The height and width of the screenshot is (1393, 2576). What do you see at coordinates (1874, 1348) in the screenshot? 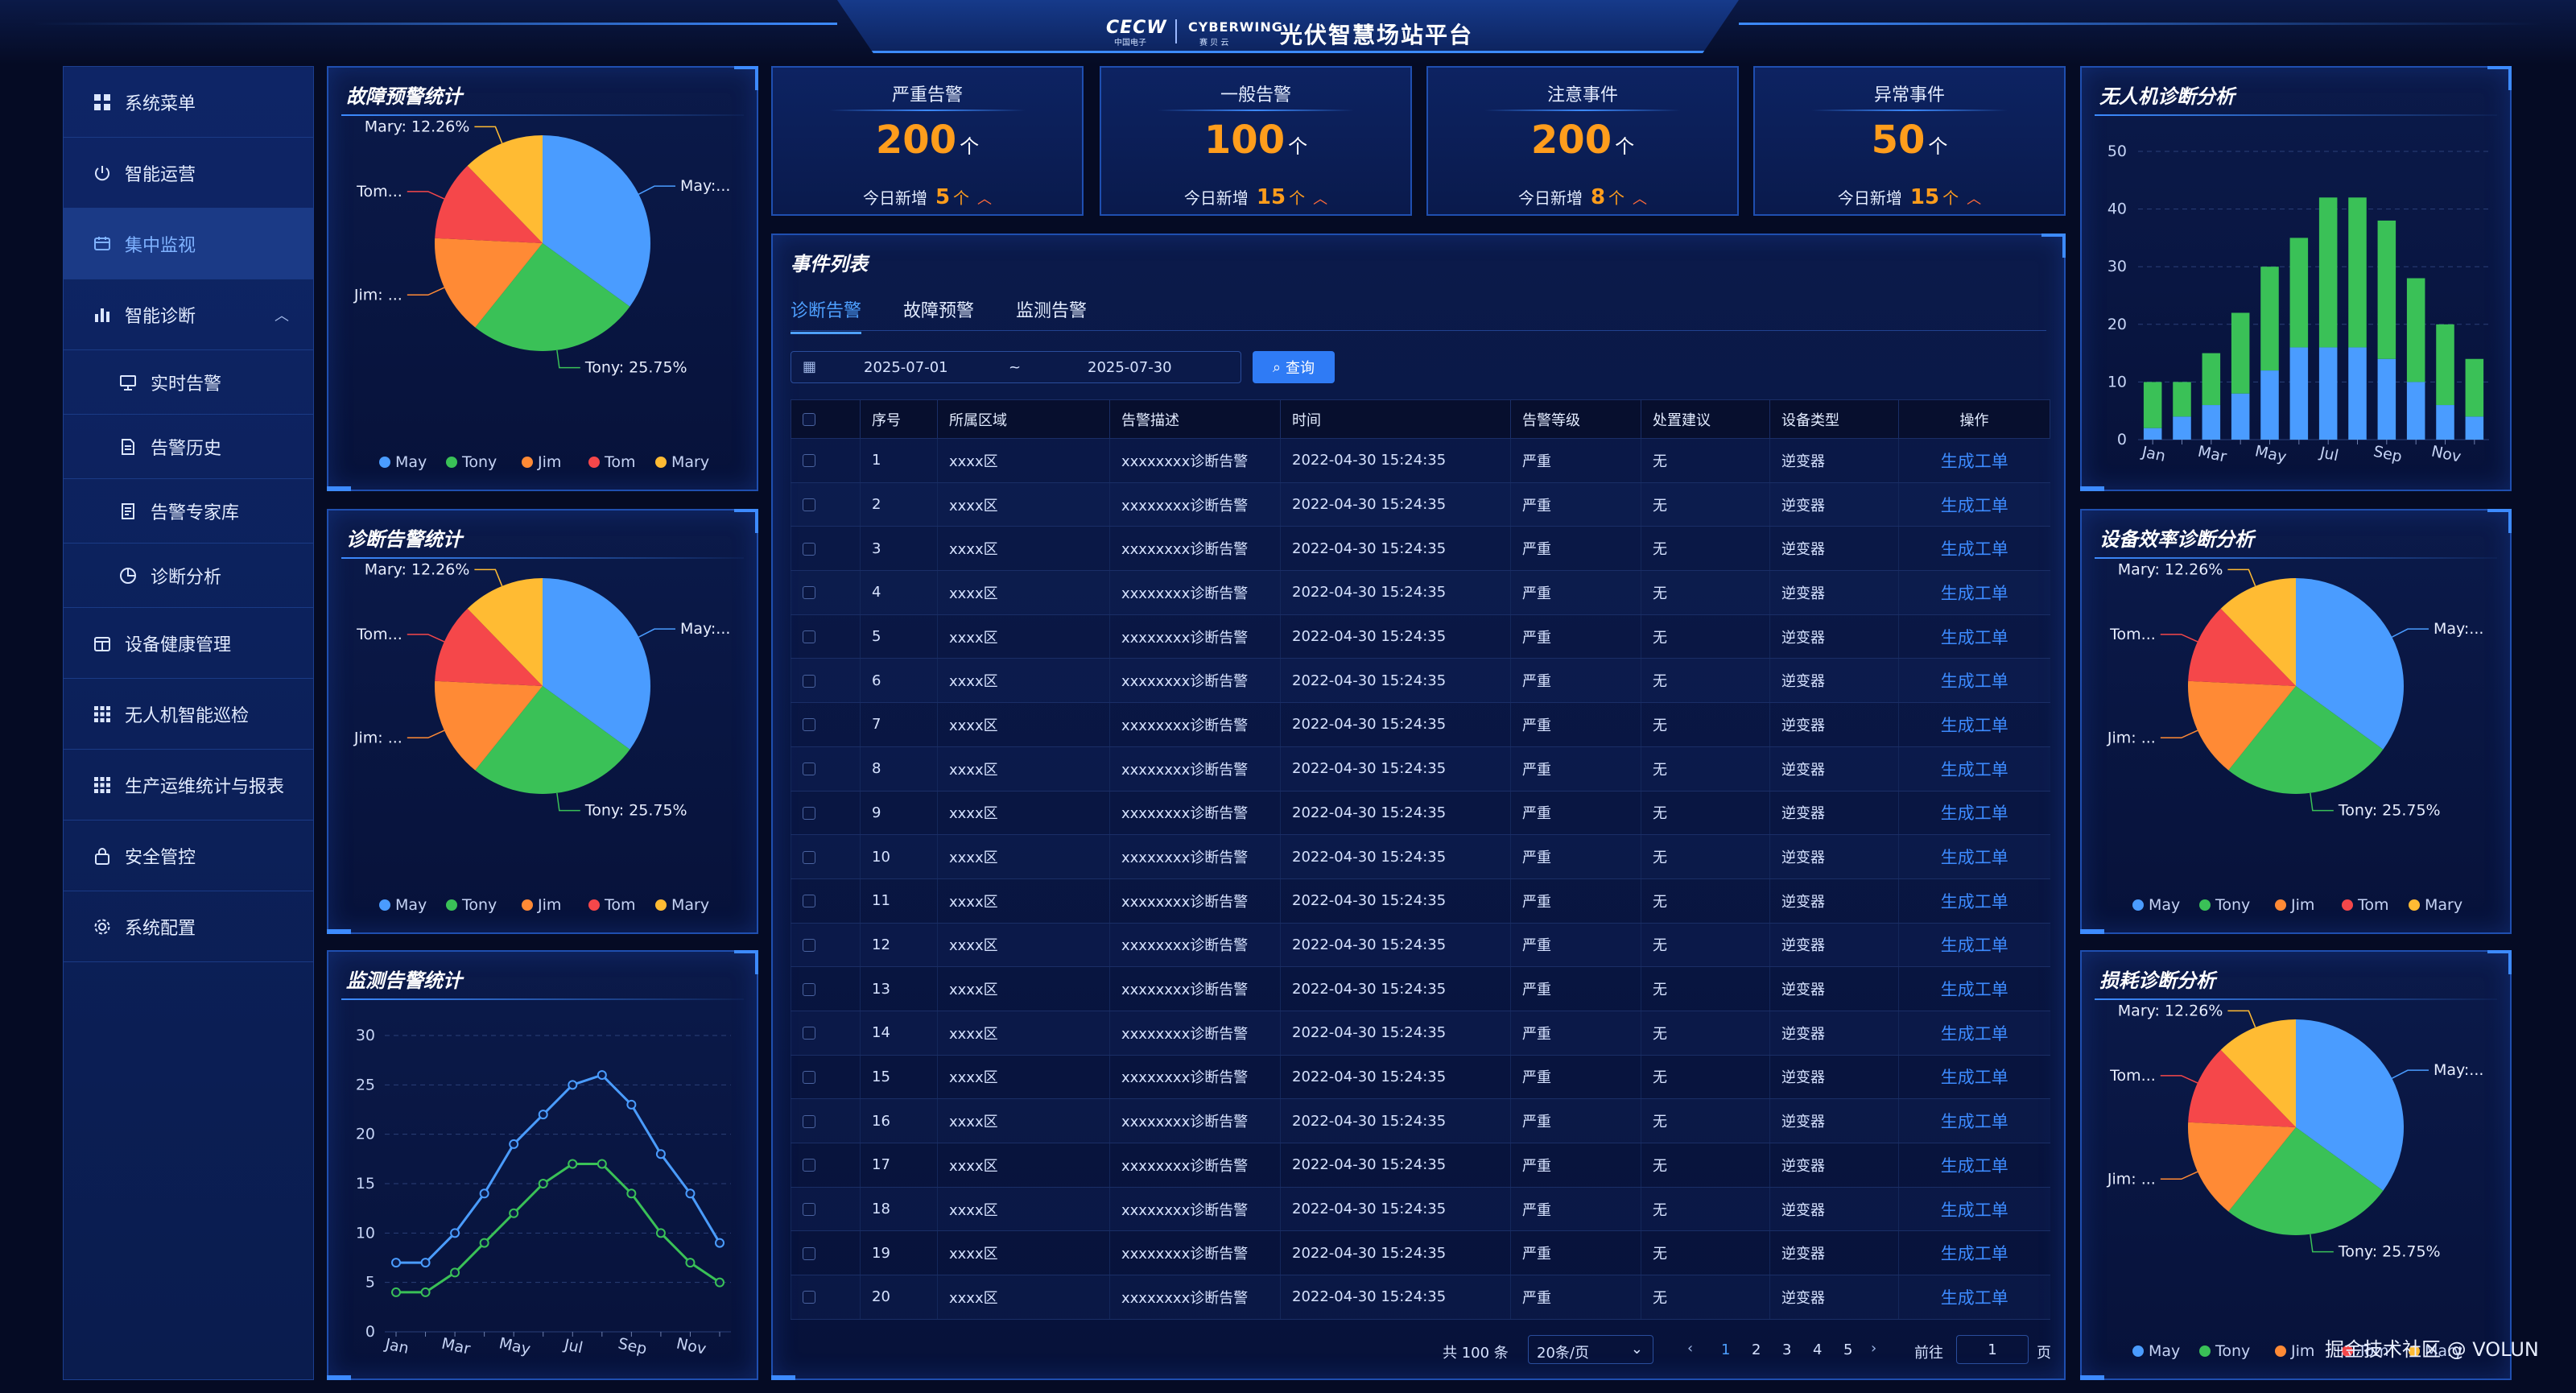
I see `next-page-icon: ›` at bounding box center [1874, 1348].